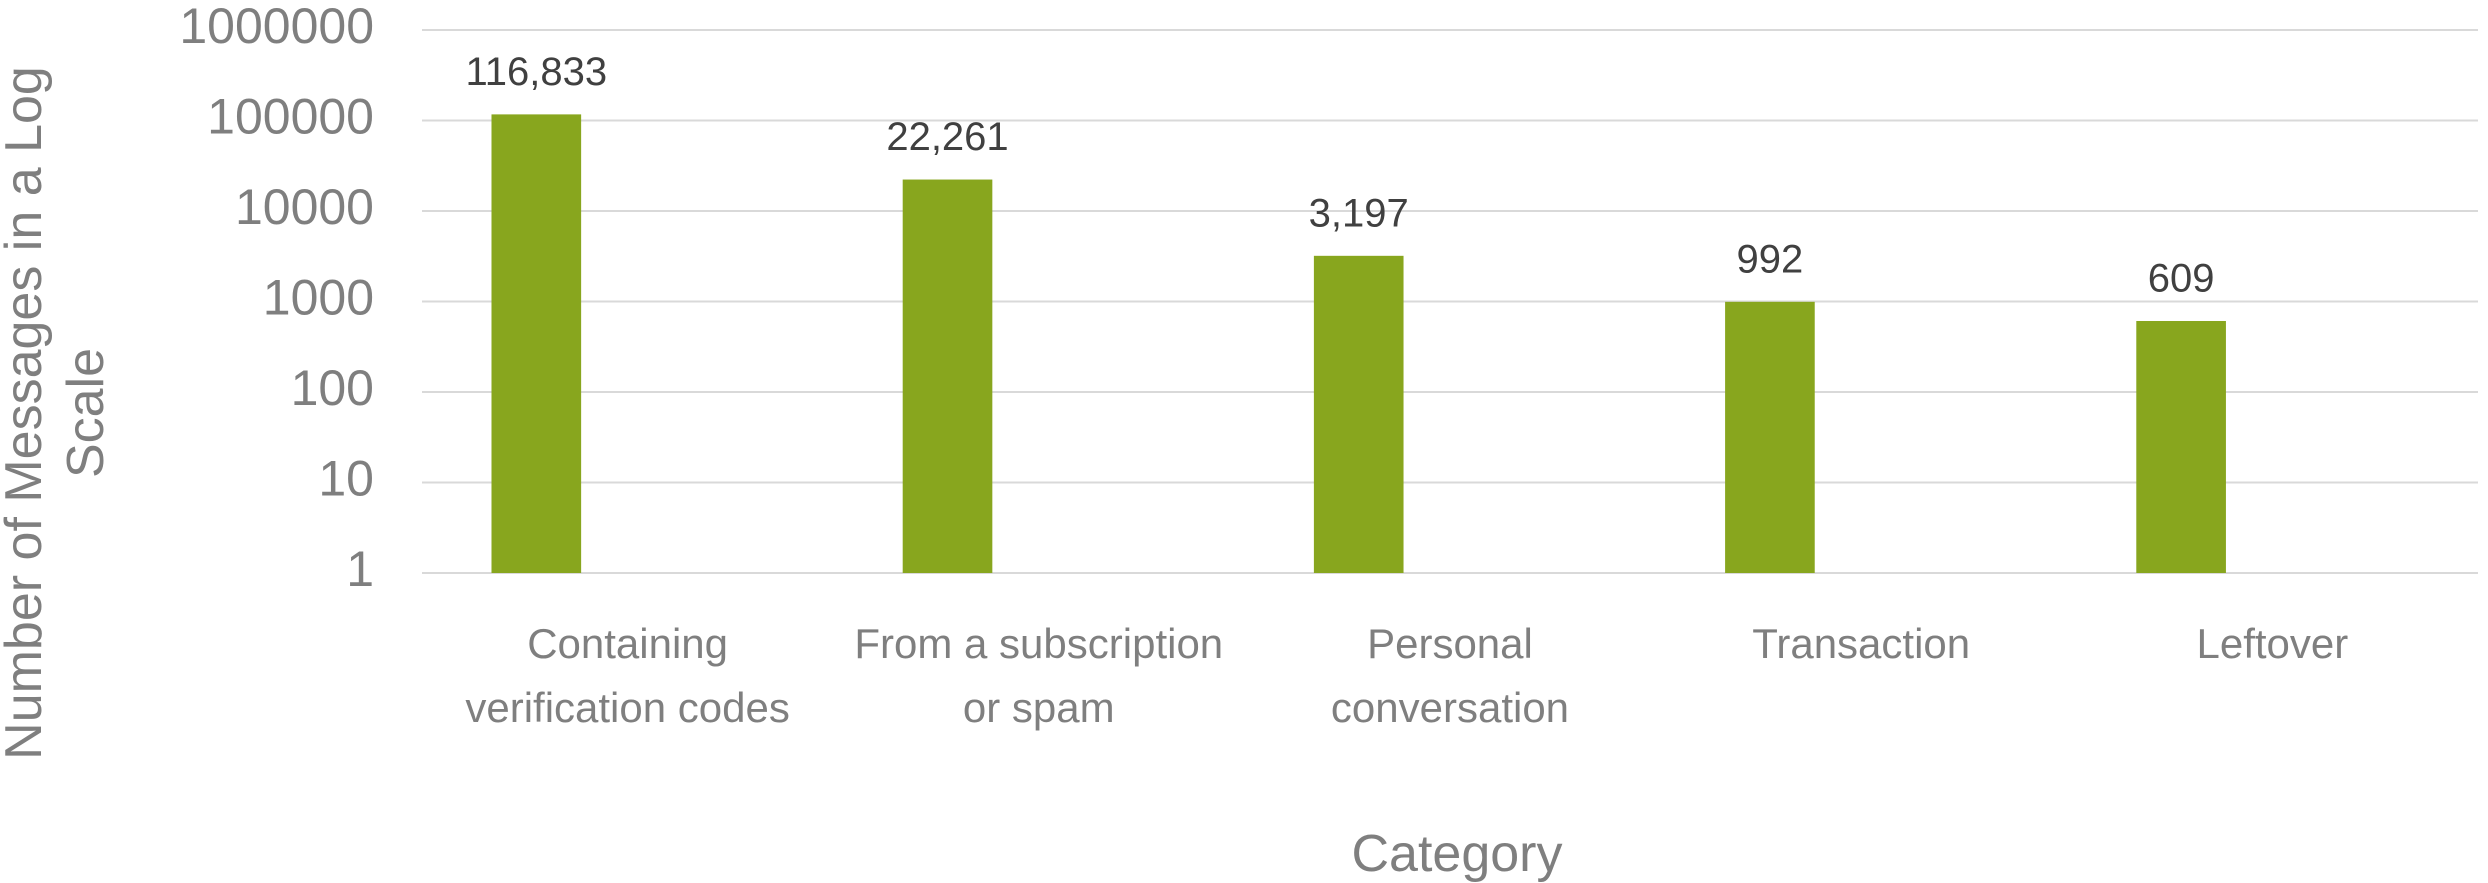 The height and width of the screenshot is (883, 2488). Describe the element at coordinates (1039, 675) in the screenshot. I see `x-tick-label: From a subscription or spam` at that location.